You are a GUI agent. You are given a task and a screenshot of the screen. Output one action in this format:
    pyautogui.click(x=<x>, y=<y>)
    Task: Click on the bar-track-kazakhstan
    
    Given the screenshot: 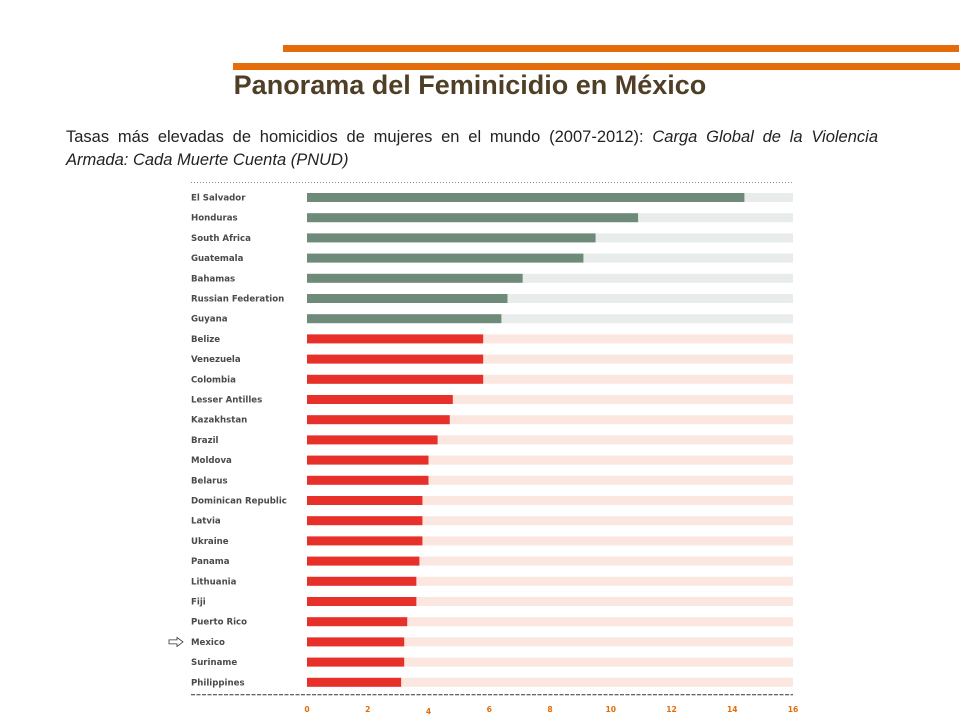 What is the action you would take?
    pyautogui.click(x=550, y=420)
    